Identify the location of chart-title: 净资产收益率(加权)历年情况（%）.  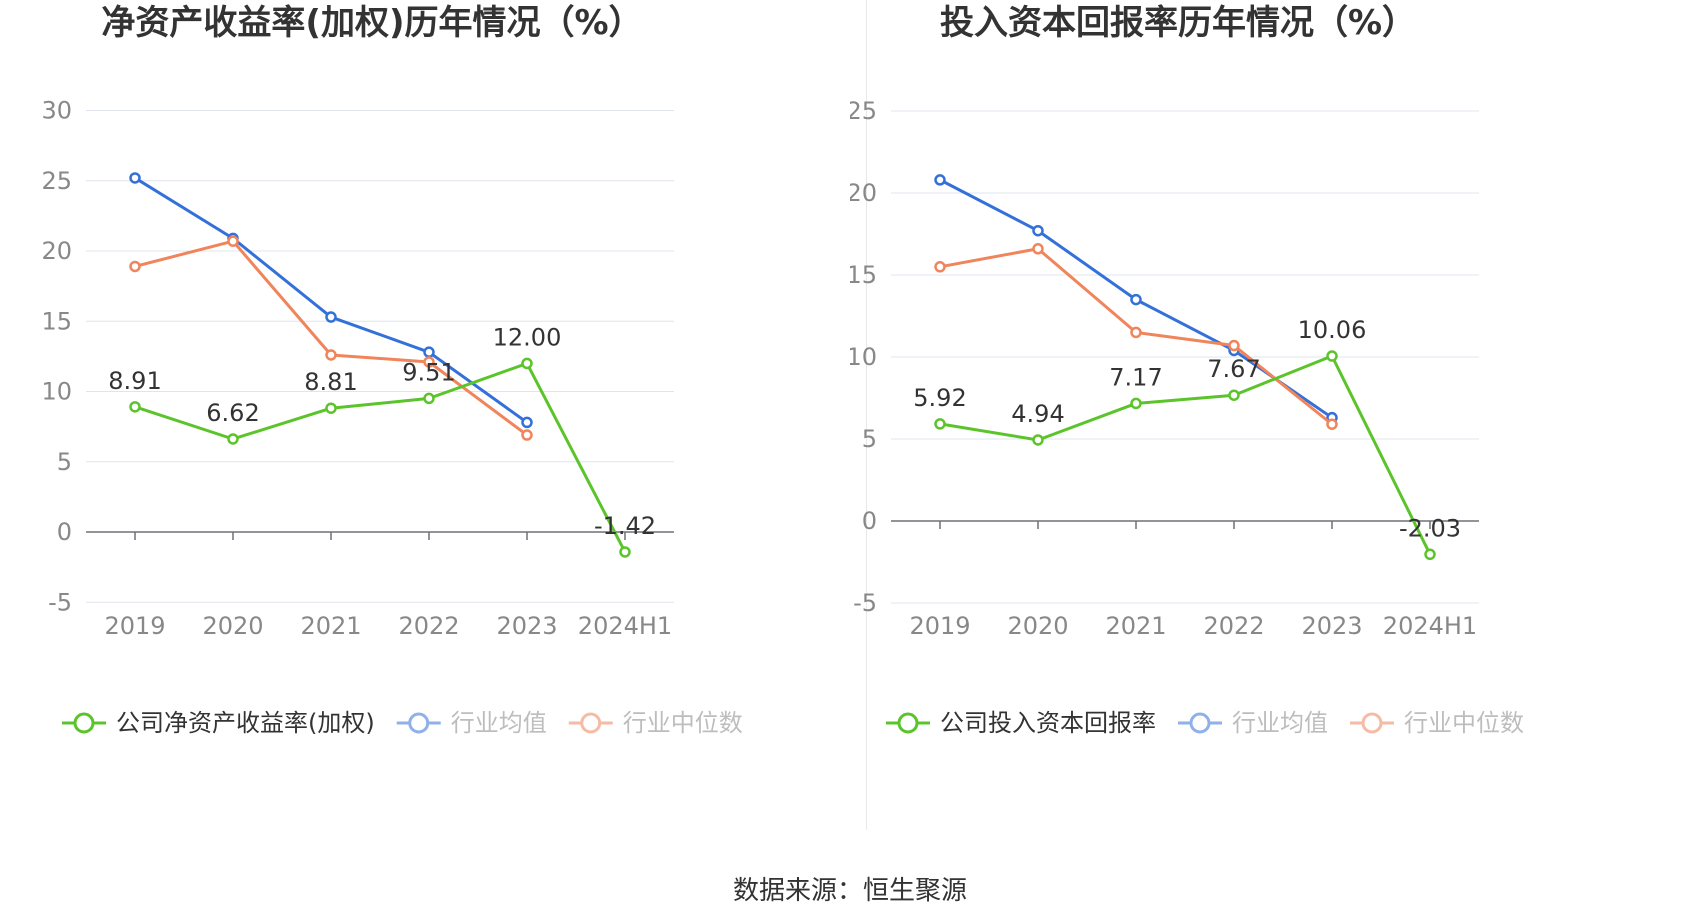
(371, 23).